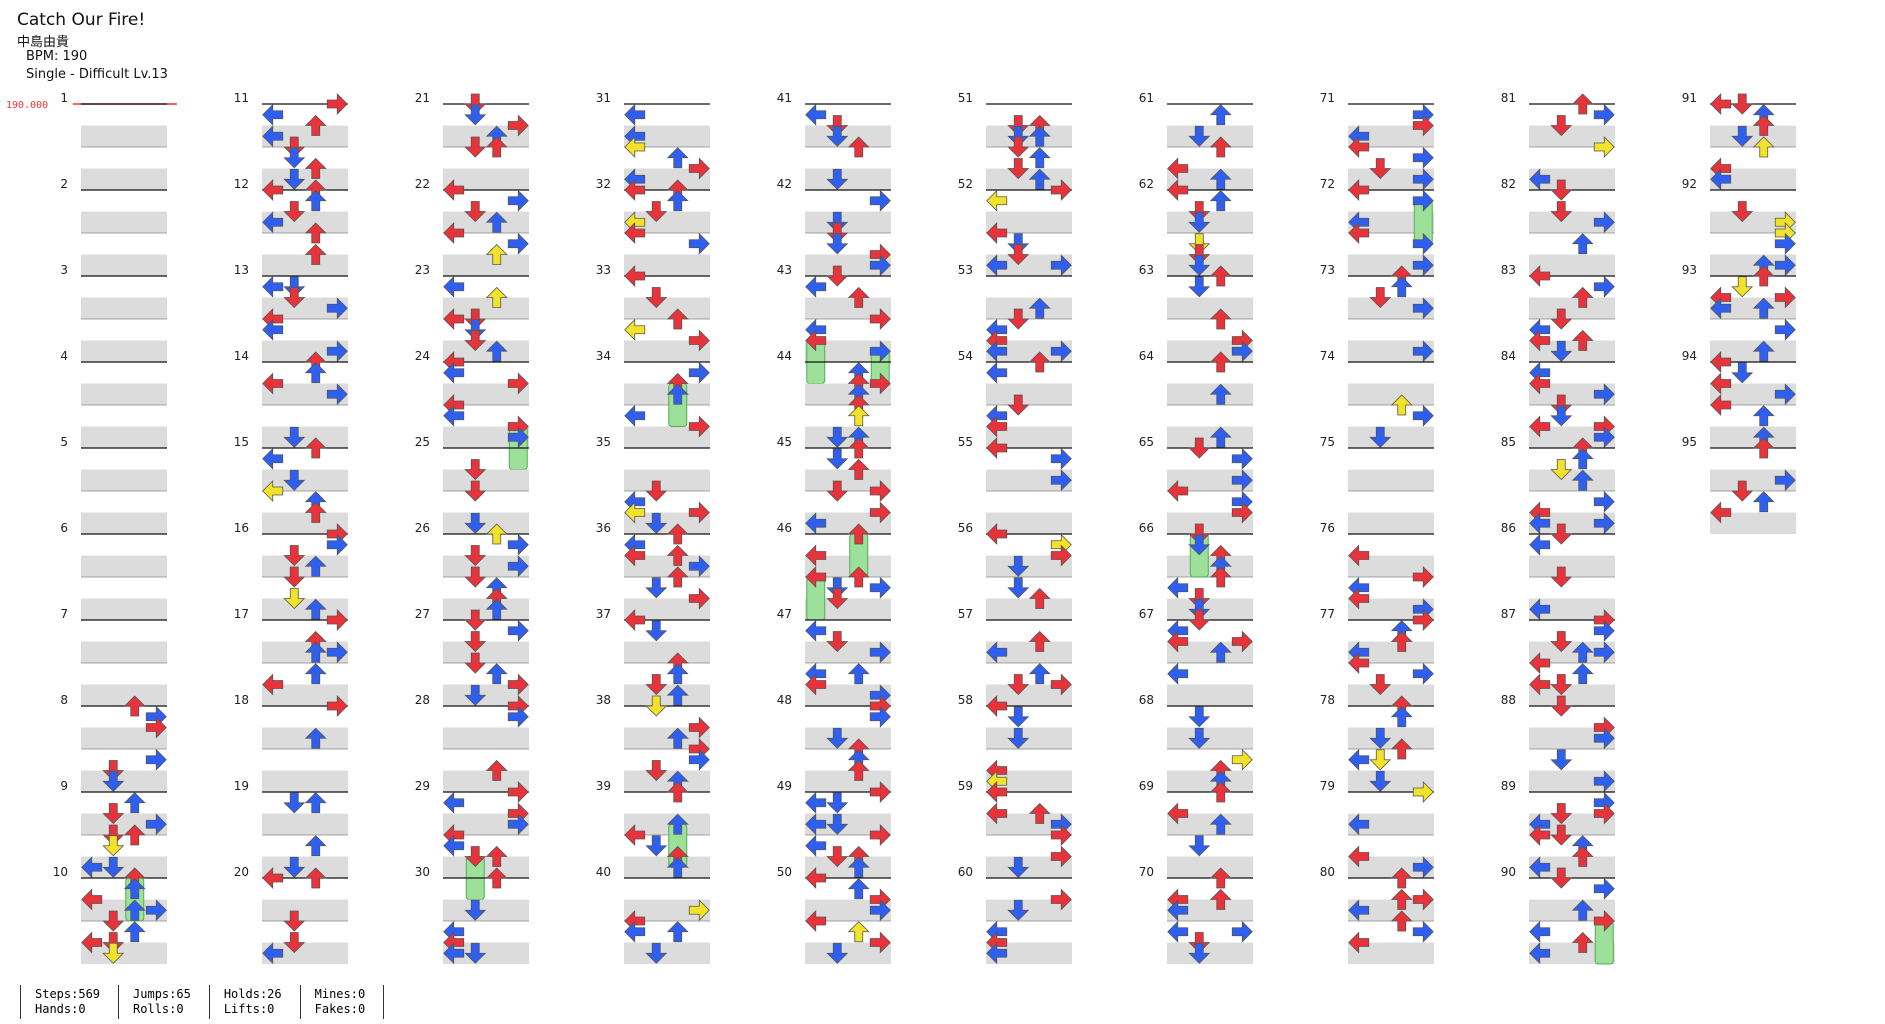 The width and height of the screenshot is (1885, 1024). I want to click on measure-number: 83, so click(1508, 270).